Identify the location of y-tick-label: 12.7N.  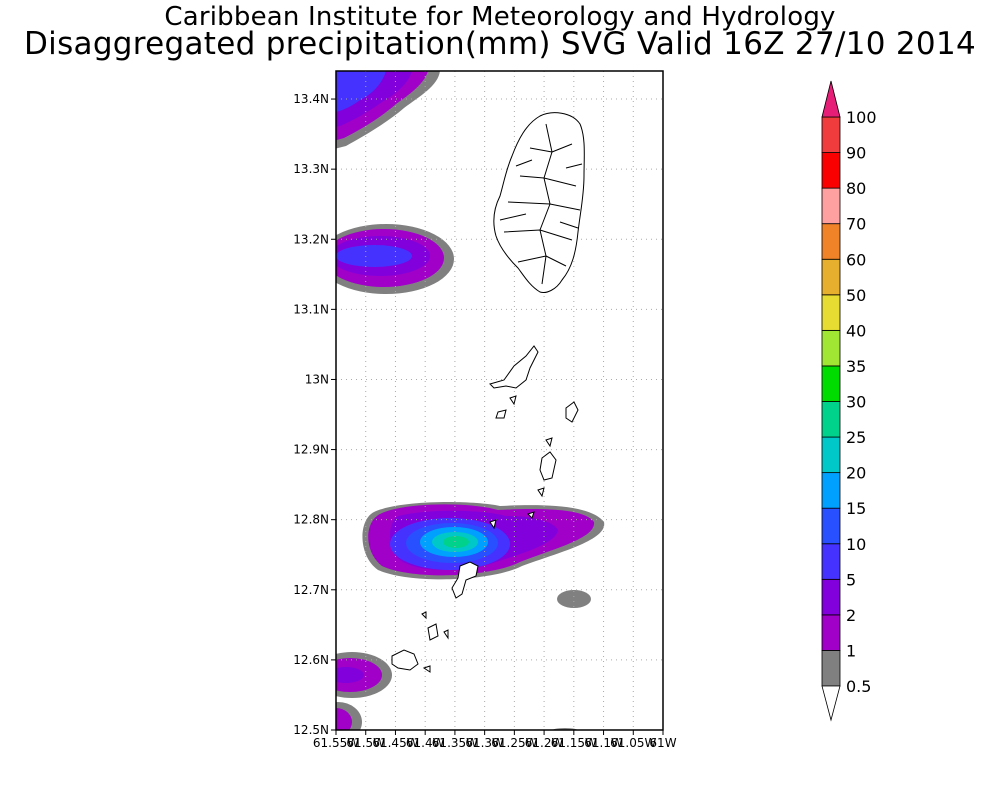
(311, 590).